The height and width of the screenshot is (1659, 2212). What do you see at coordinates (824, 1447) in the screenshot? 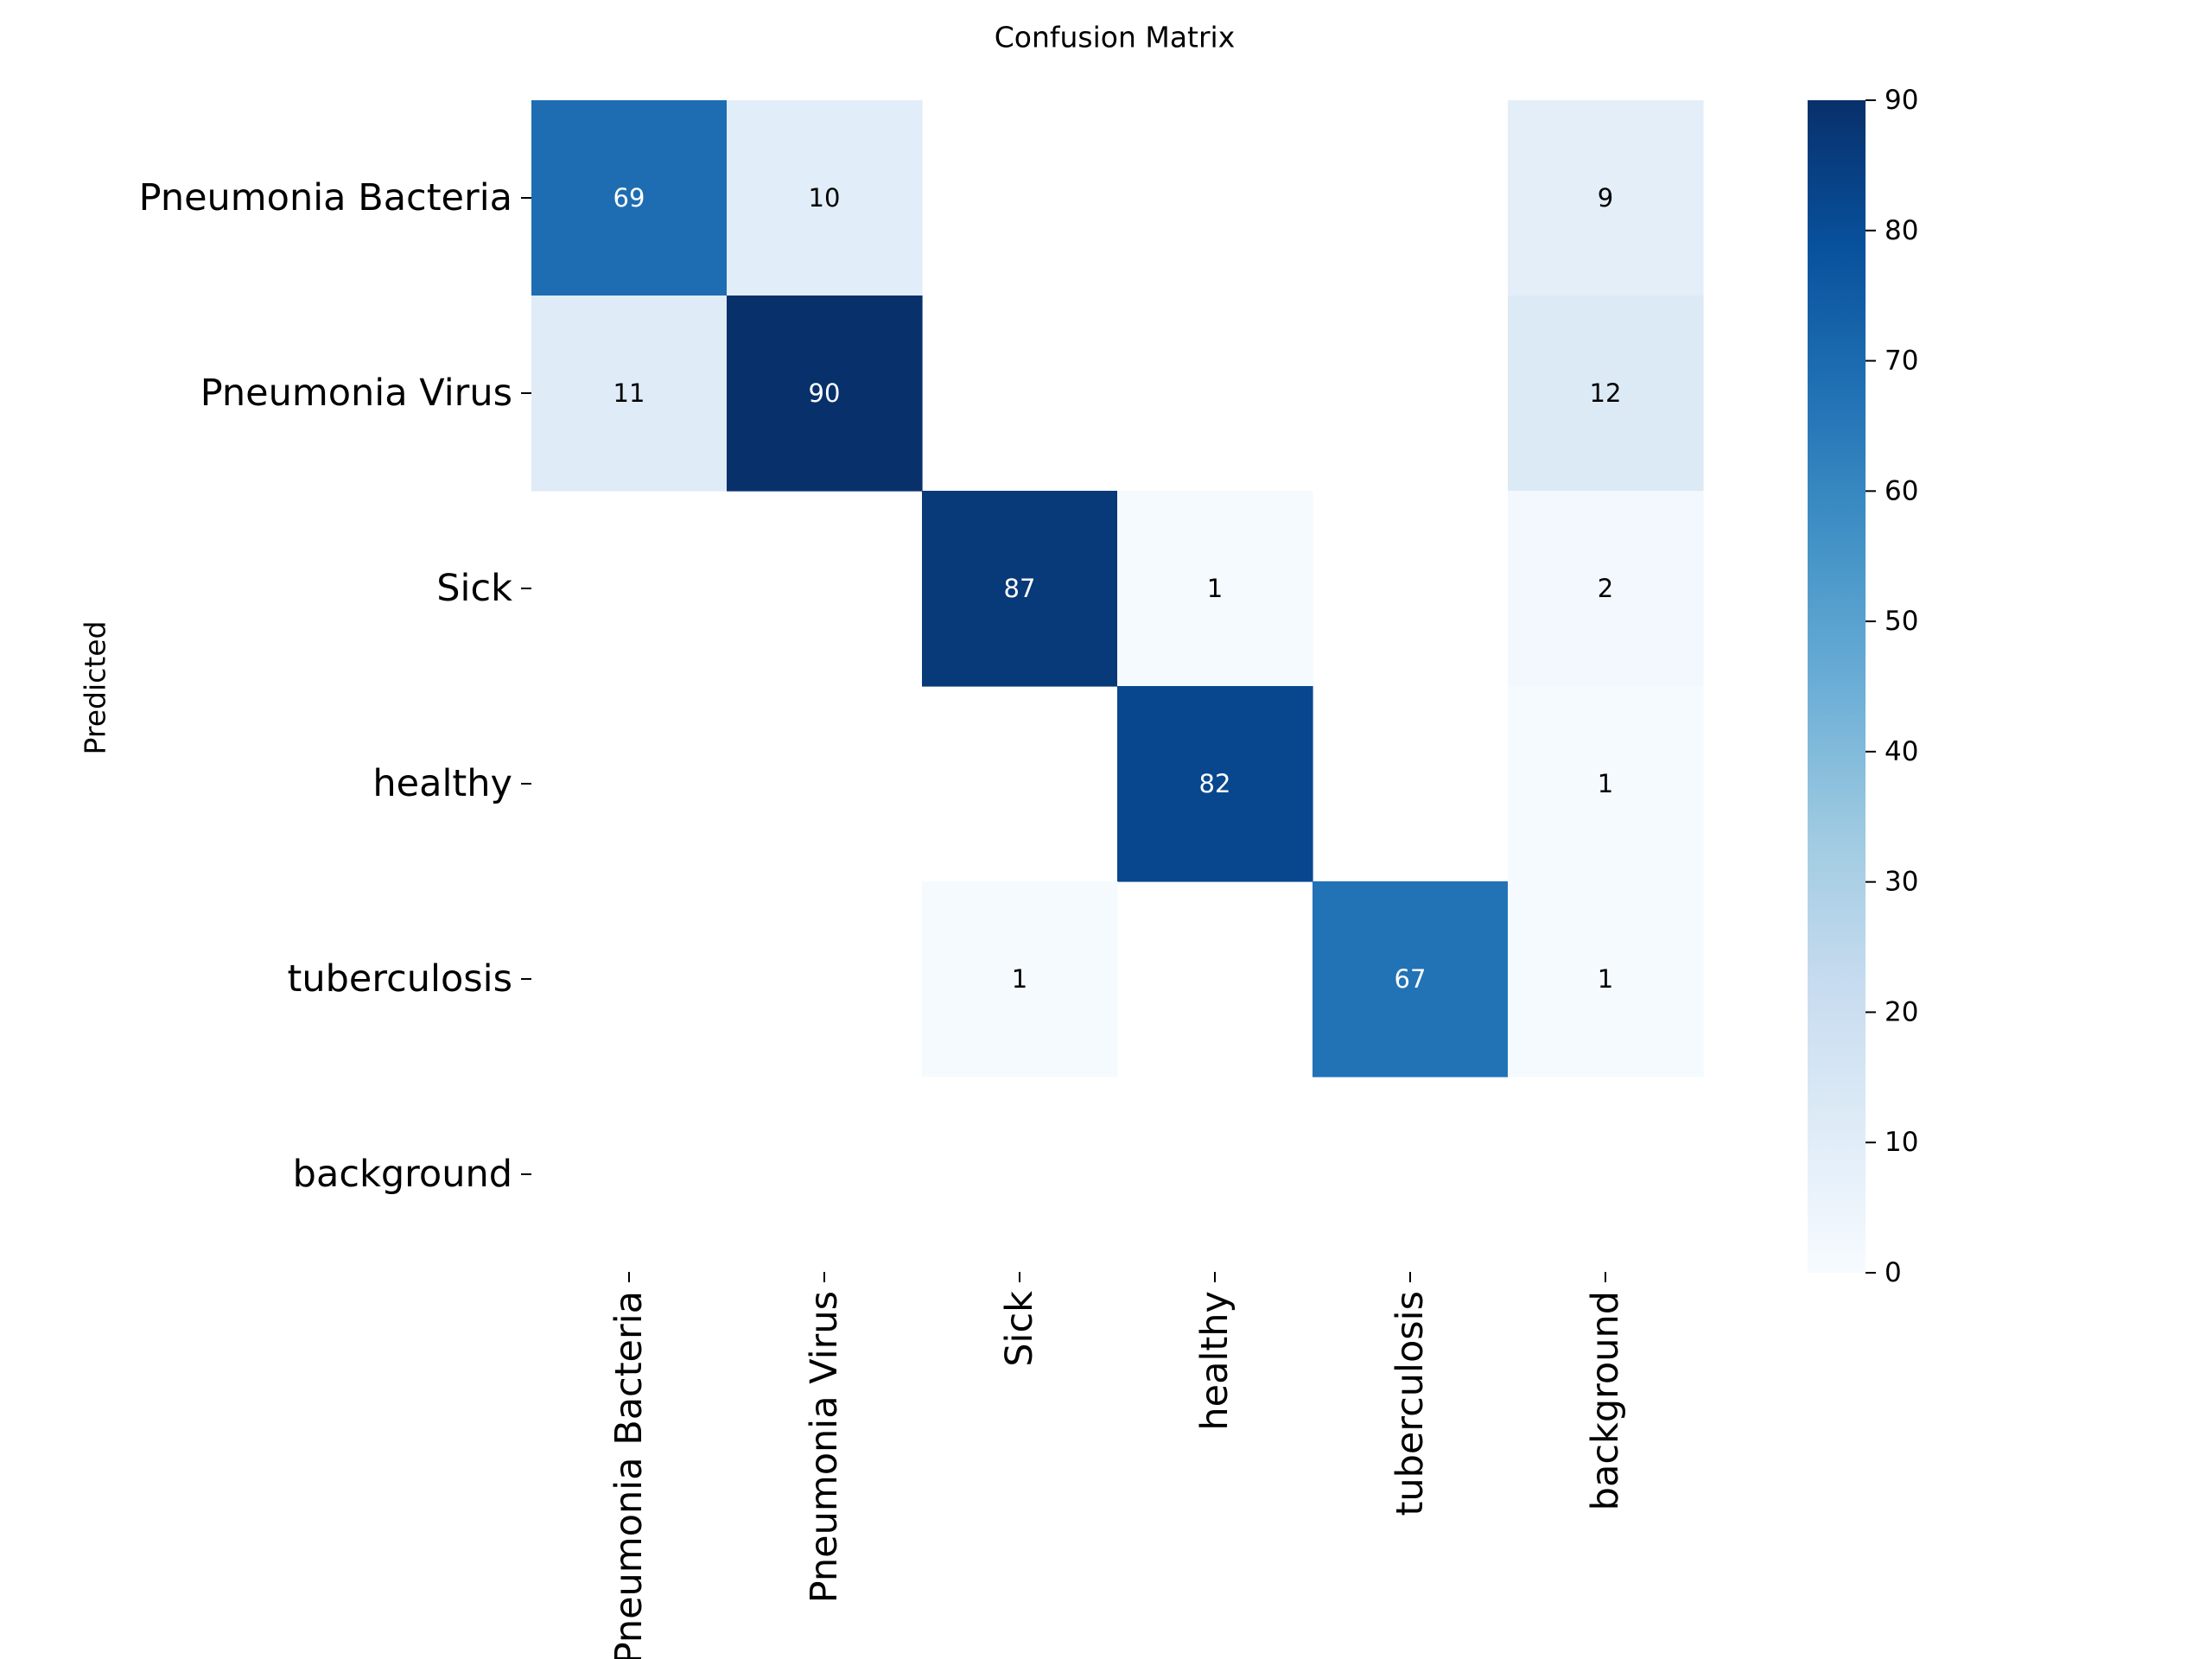
I see `x-tick-label: Pneumonia Virus` at bounding box center [824, 1447].